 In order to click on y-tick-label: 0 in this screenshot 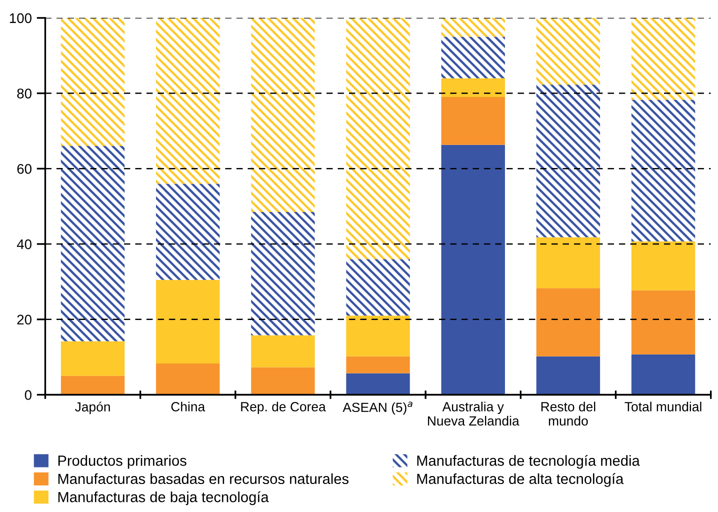, I will do `click(28, 395)`.